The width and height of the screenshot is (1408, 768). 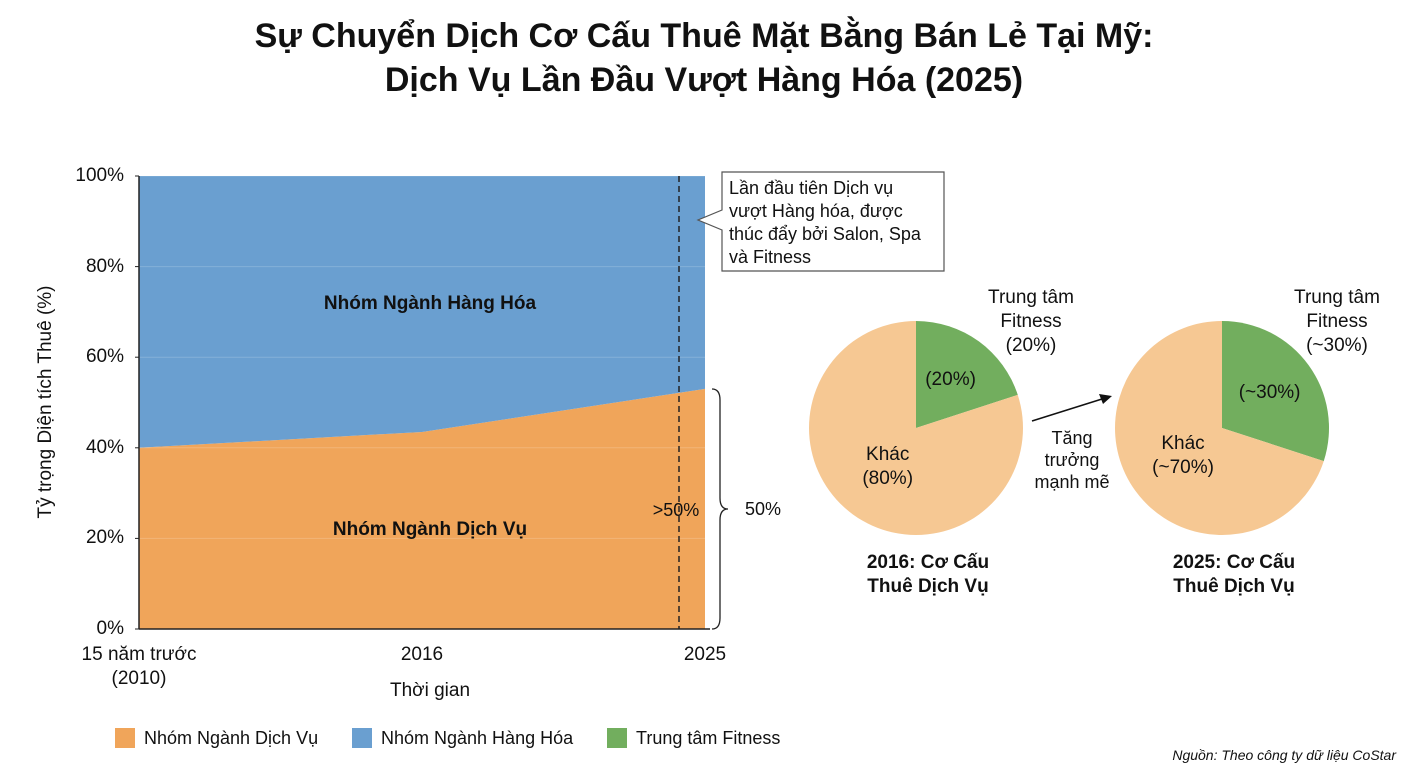 What do you see at coordinates (430, 530) in the screenshot?
I see `area-label: Nhóm Ngành Dịch Vụ` at bounding box center [430, 530].